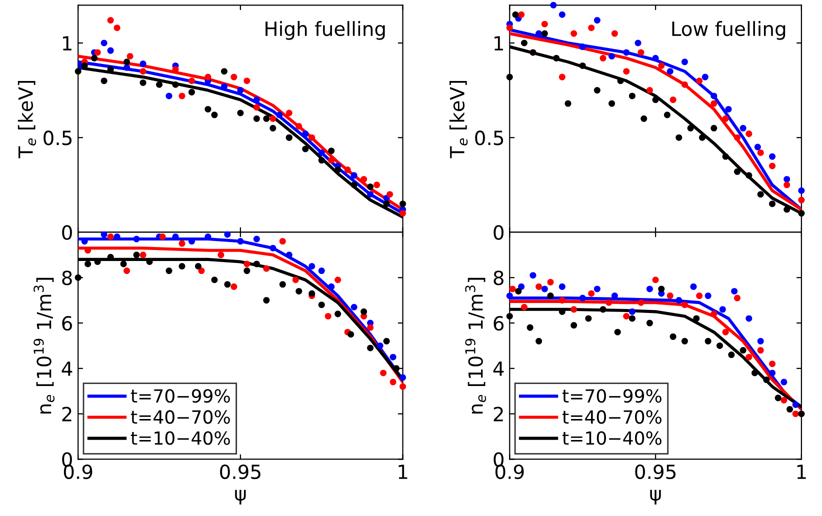  What do you see at coordinates (180, 417) in the screenshot?
I see `legend-label: t=40−70%` at bounding box center [180, 417].